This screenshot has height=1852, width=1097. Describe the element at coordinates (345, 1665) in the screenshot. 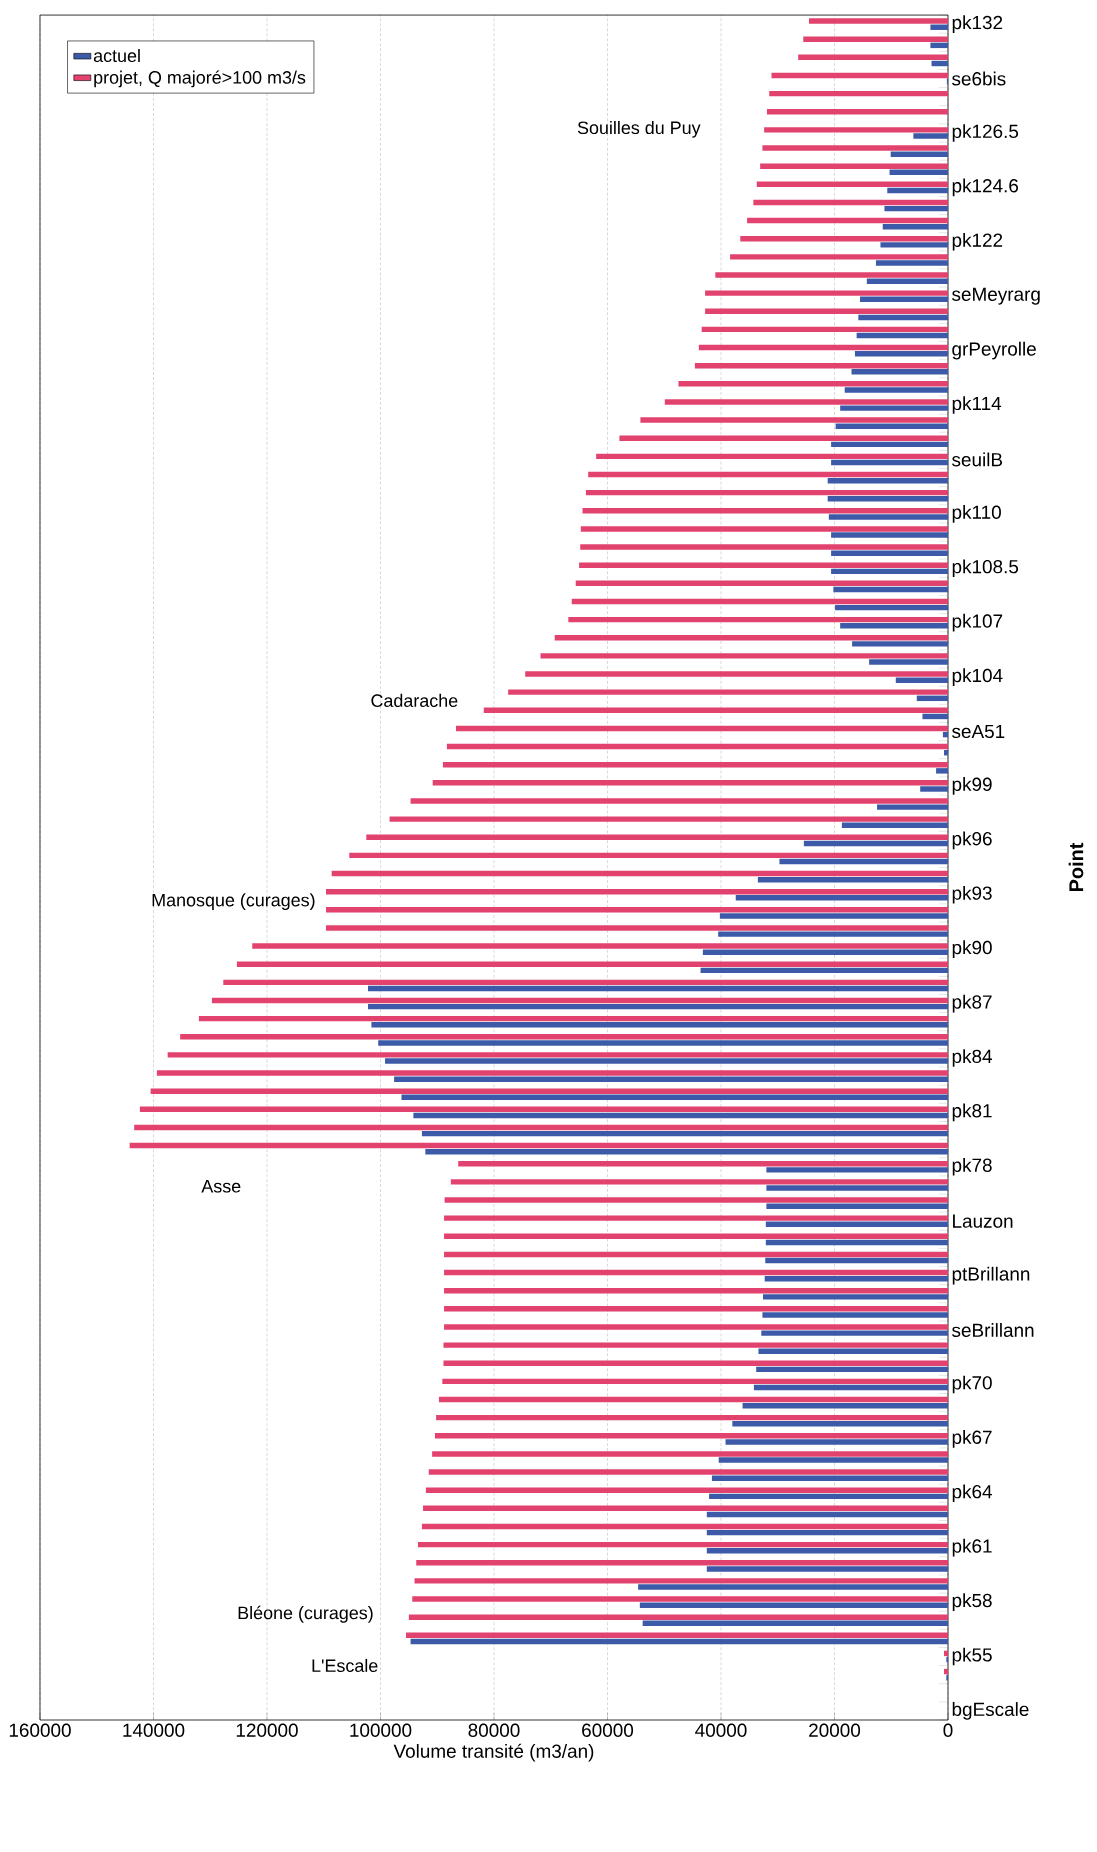

I see `annotation: L'Escale` at that location.